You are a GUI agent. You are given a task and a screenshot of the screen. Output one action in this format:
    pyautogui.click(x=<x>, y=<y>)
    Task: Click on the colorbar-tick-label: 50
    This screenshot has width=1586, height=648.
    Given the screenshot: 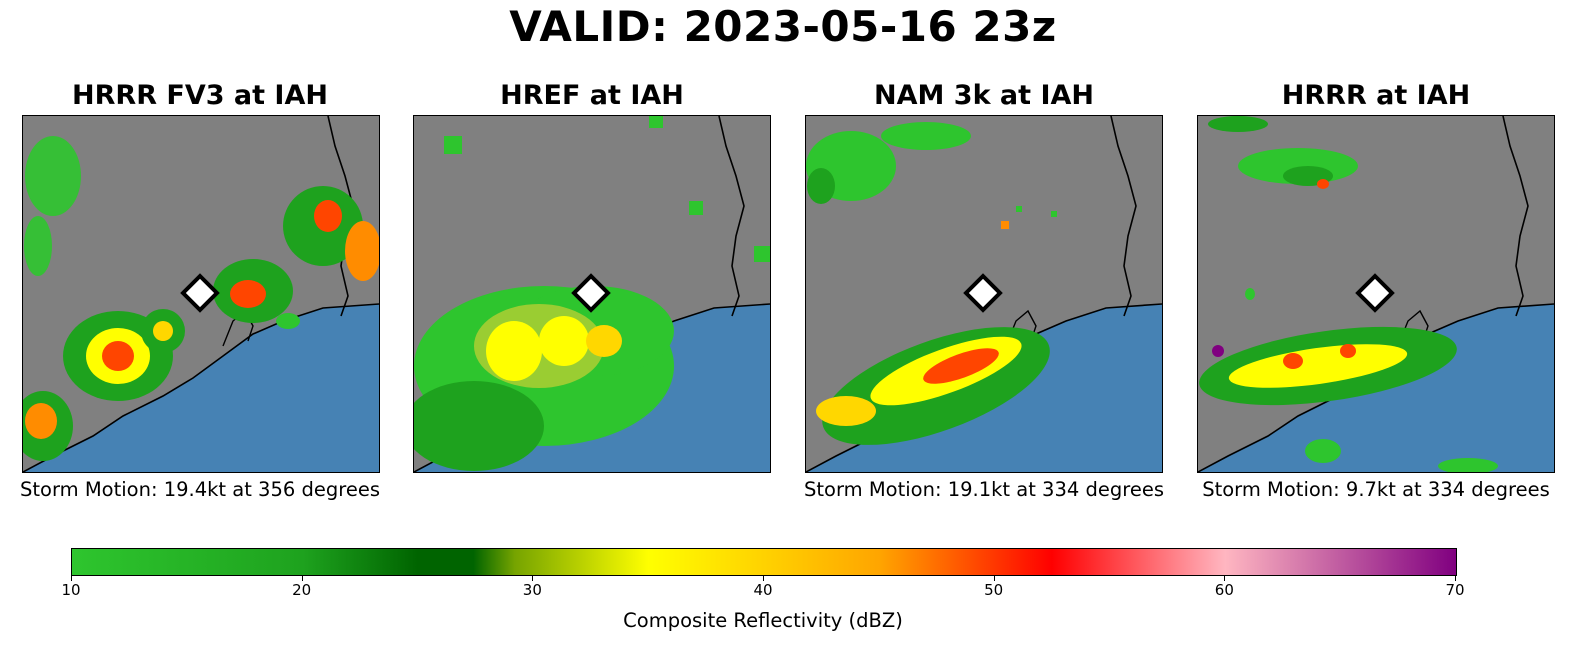 What is the action you would take?
    pyautogui.click(x=994, y=590)
    